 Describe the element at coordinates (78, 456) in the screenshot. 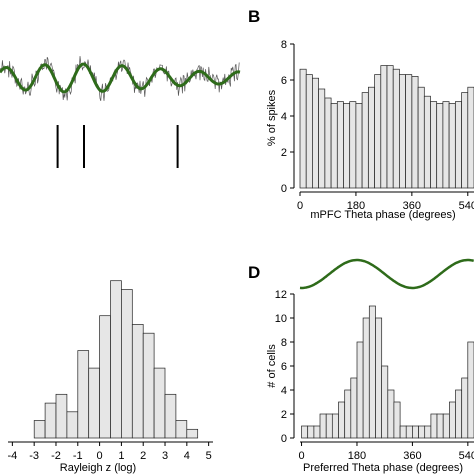

I see `x-tick-label: -1` at that location.